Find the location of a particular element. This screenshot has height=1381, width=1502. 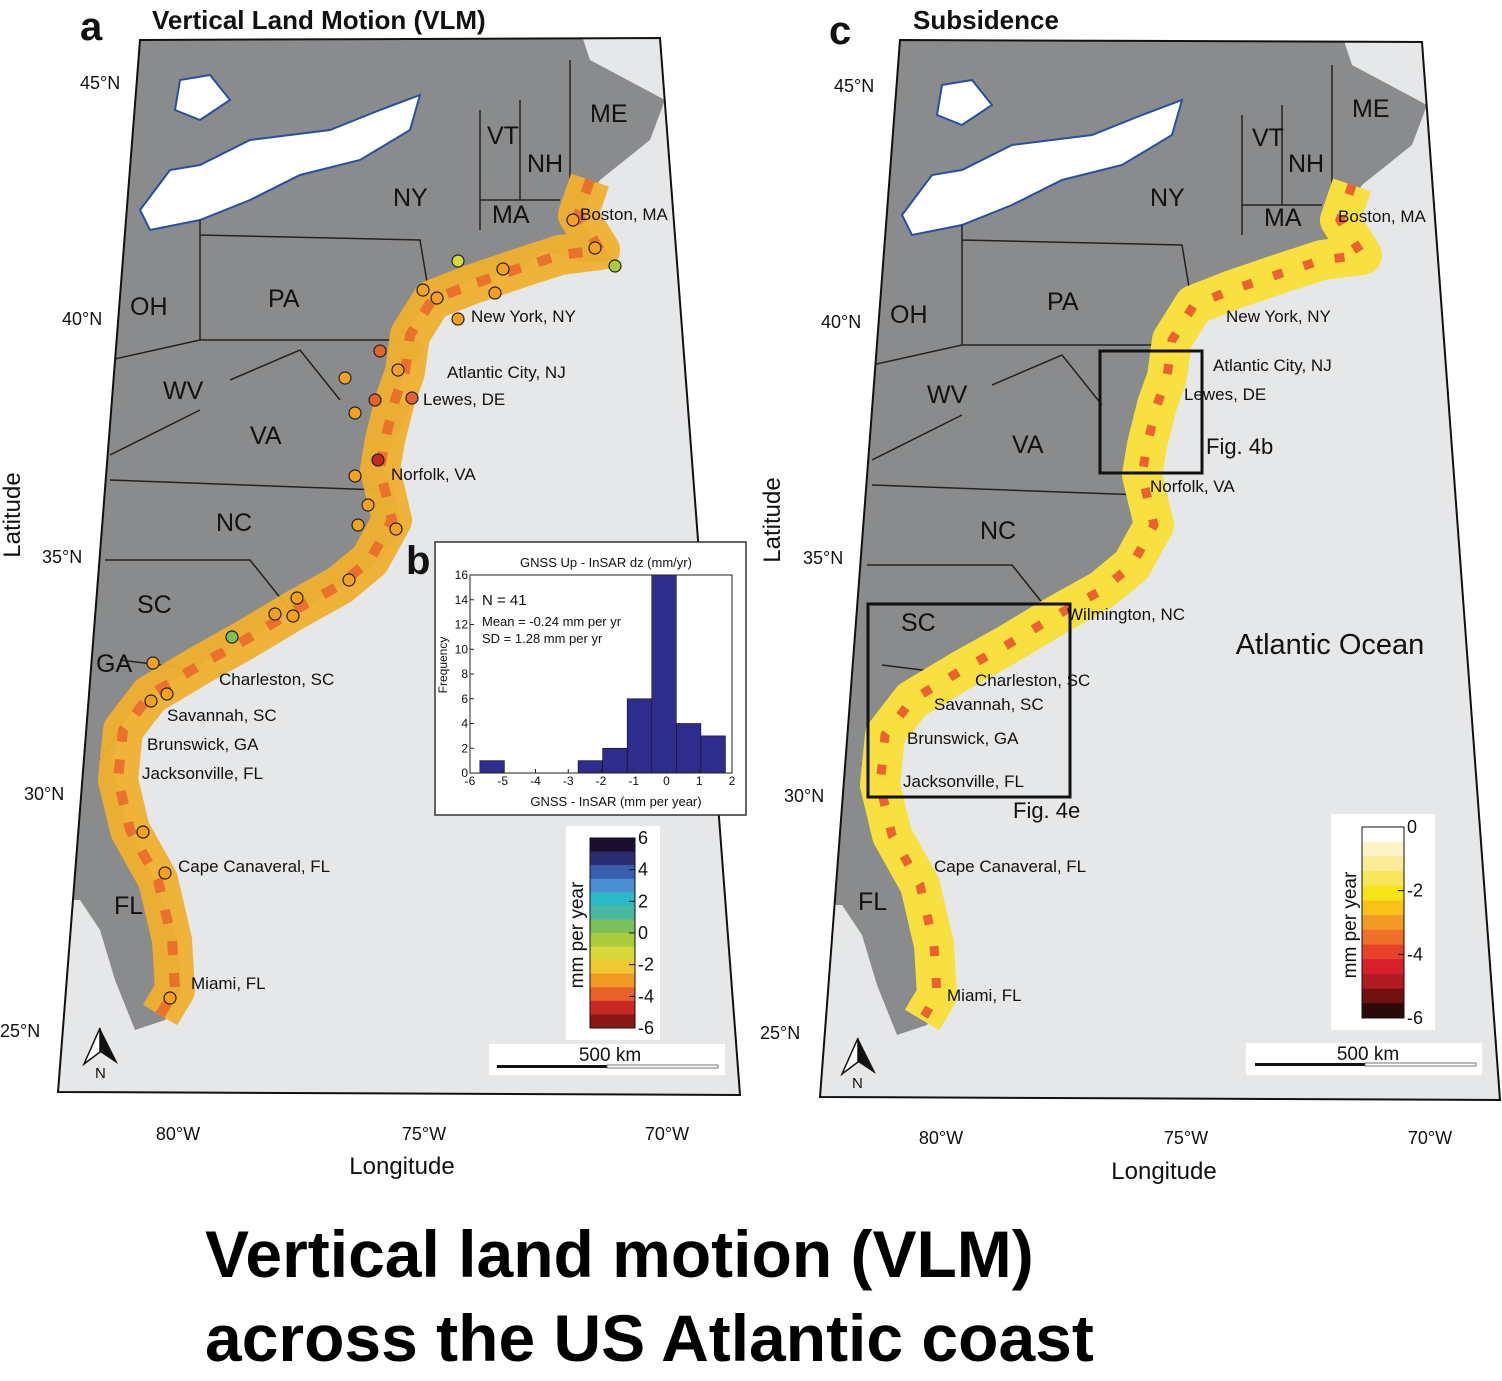

colorbar-tick: -2 is located at coordinates (1415, 891).